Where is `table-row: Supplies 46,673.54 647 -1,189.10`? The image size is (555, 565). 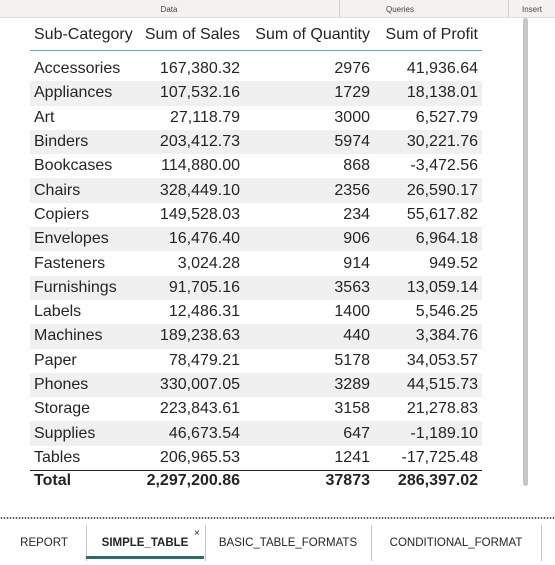
table-row: Supplies 46,673.54 647 -1,189.10 is located at coordinates (256, 433).